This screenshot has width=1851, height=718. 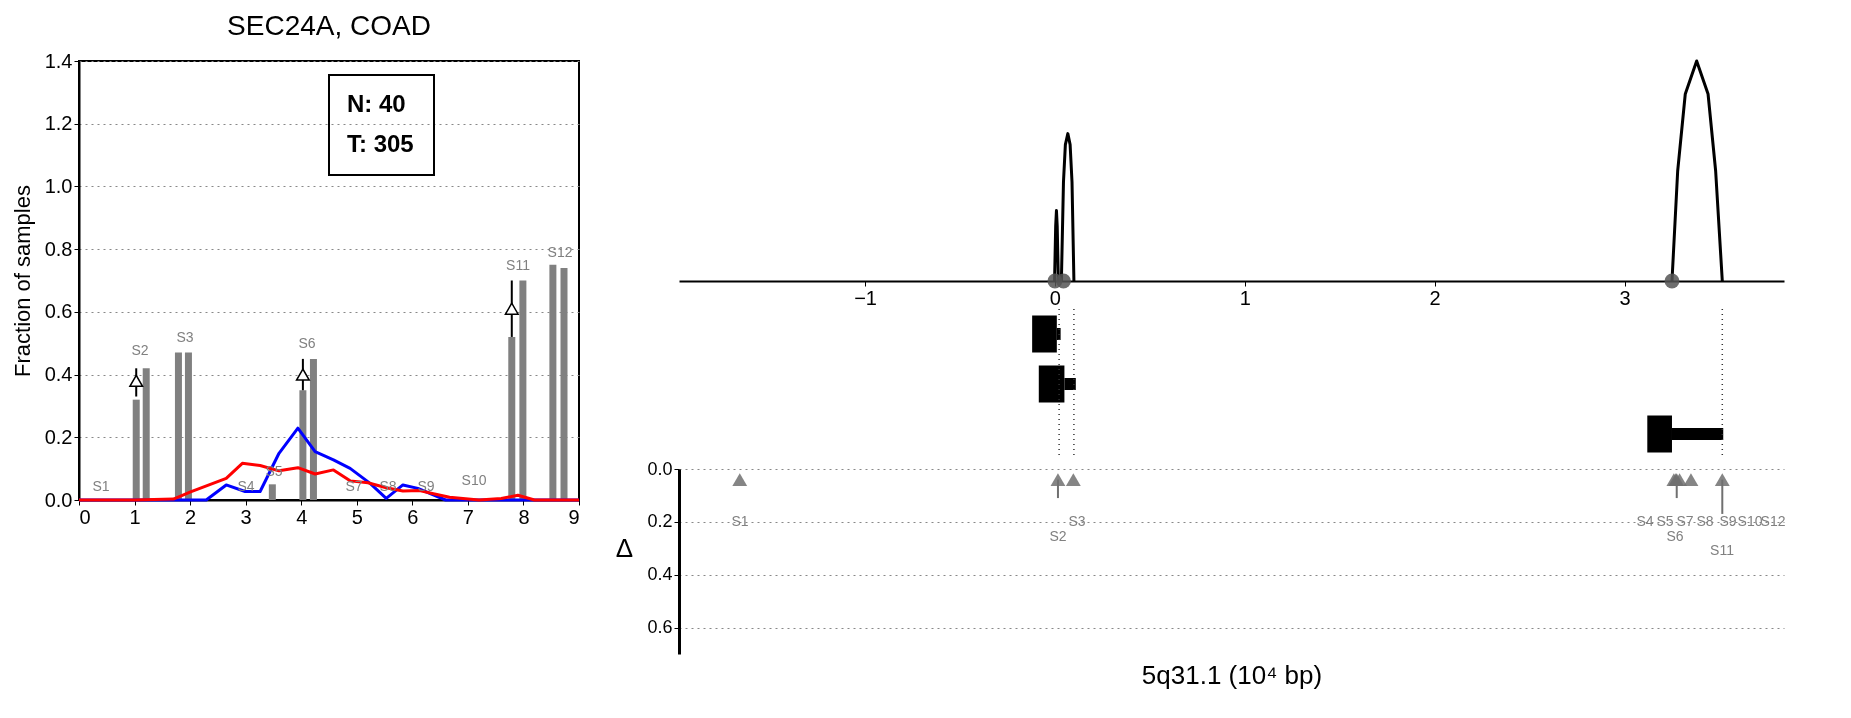 What do you see at coordinates (468, 516) in the screenshot?
I see `x-tick-label: 7` at bounding box center [468, 516].